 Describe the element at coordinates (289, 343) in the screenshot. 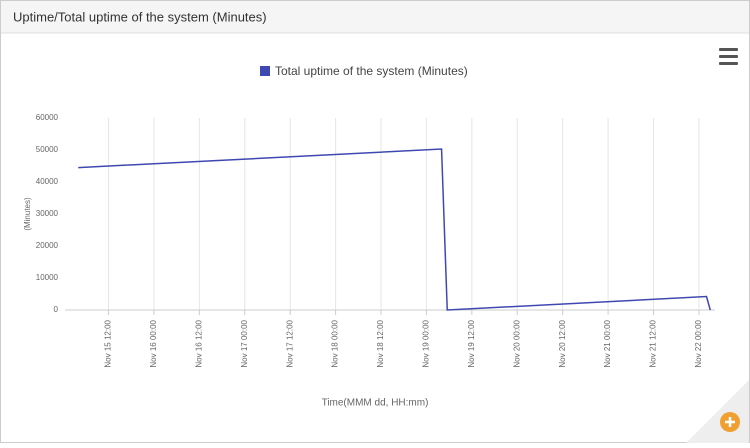

I see `x-tick-label: Nov 17 12:00` at that location.